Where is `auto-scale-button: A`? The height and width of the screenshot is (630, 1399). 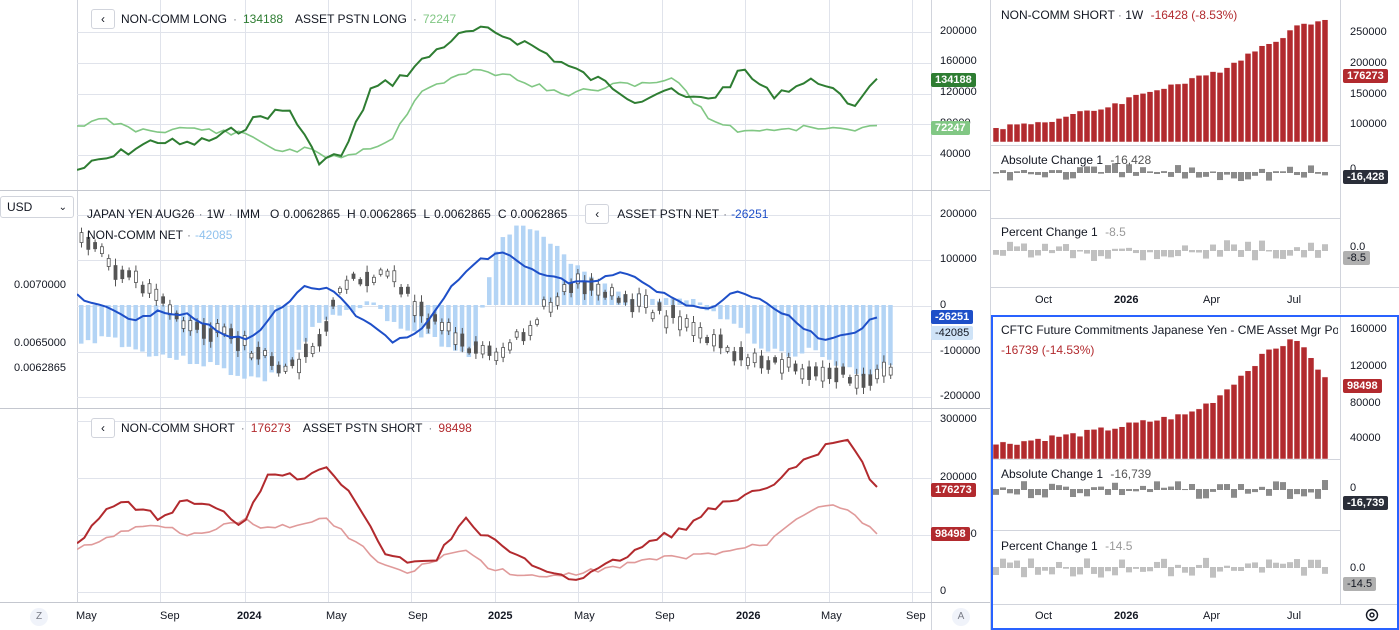 auto-scale-button: A is located at coordinates (961, 617).